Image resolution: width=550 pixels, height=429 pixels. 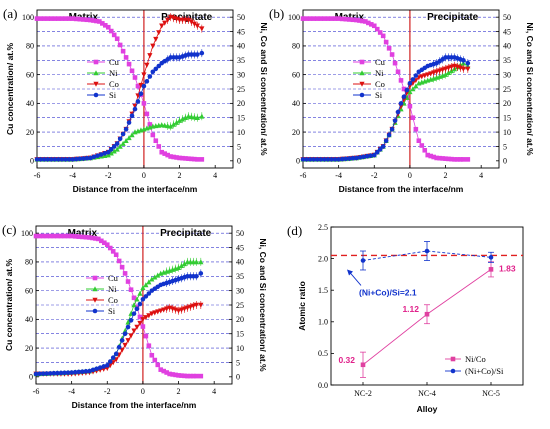 I want to click on legend-label: Cu, so click(x=113, y=278).